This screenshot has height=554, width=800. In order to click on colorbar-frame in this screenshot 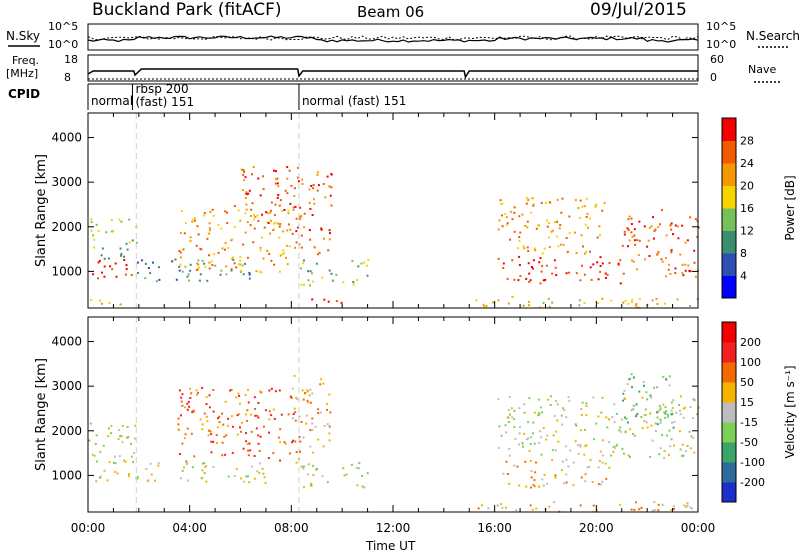, I will do `click(729, 208)`.